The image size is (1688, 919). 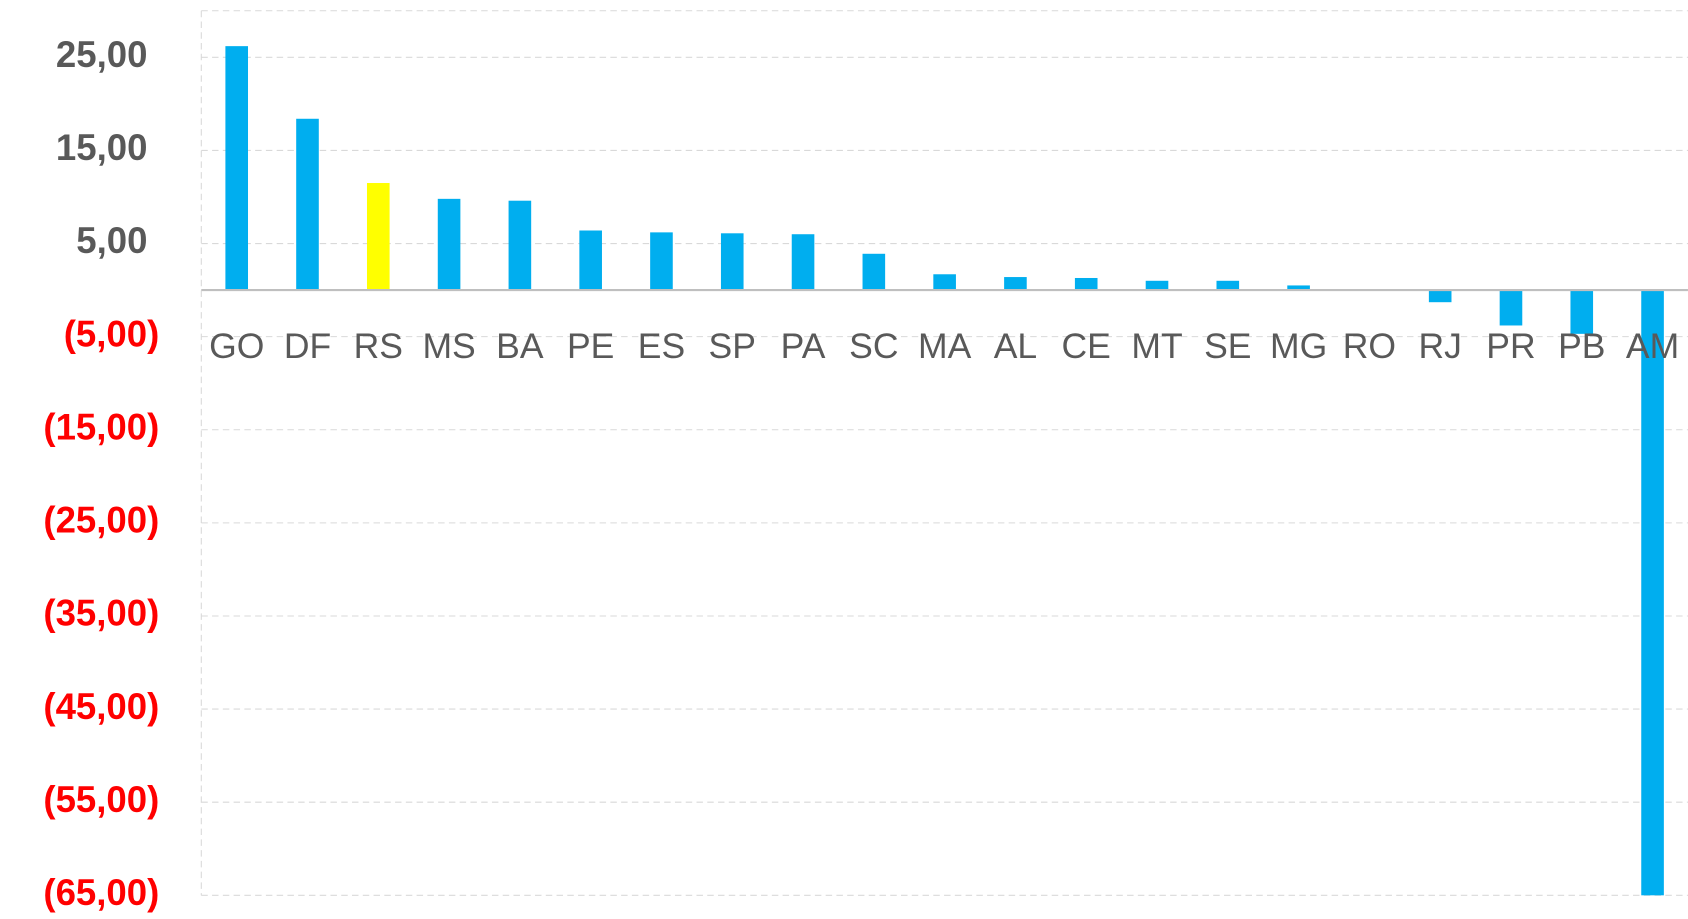 I want to click on x-tick-label: SC, so click(x=873, y=346).